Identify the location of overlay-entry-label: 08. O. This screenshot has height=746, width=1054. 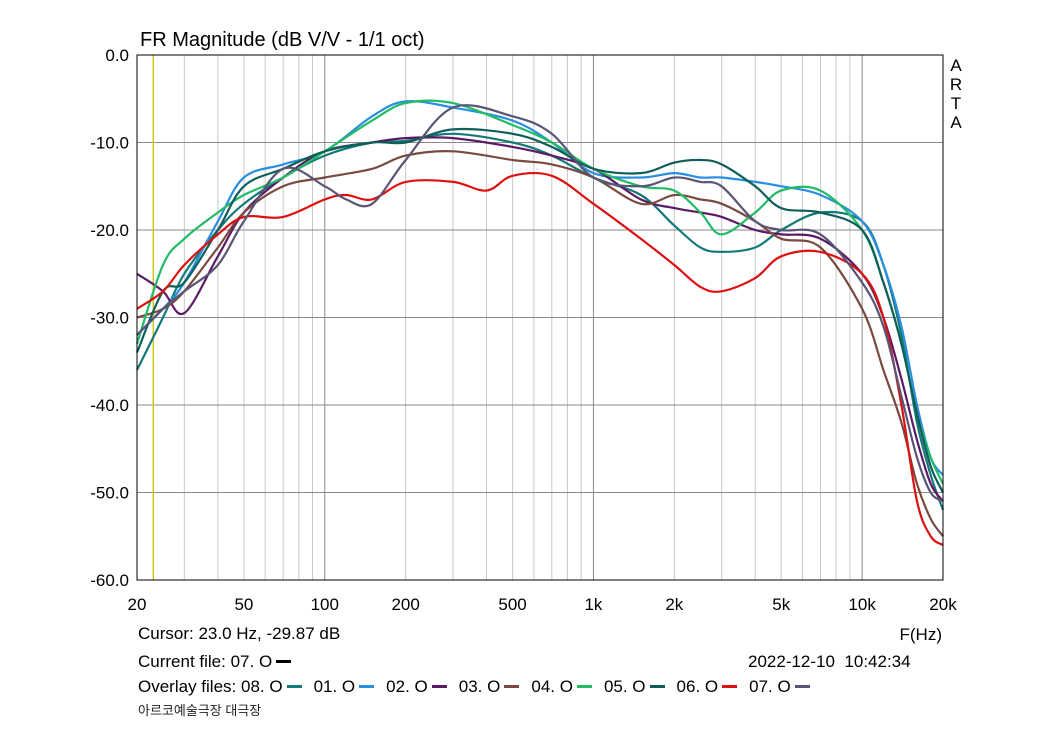
(261, 686).